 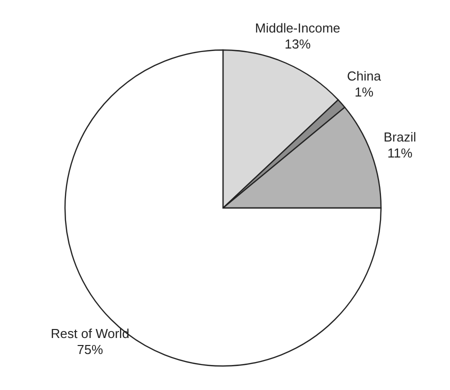 What do you see at coordinates (90, 349) in the screenshot?
I see `data-label: 75%` at bounding box center [90, 349].